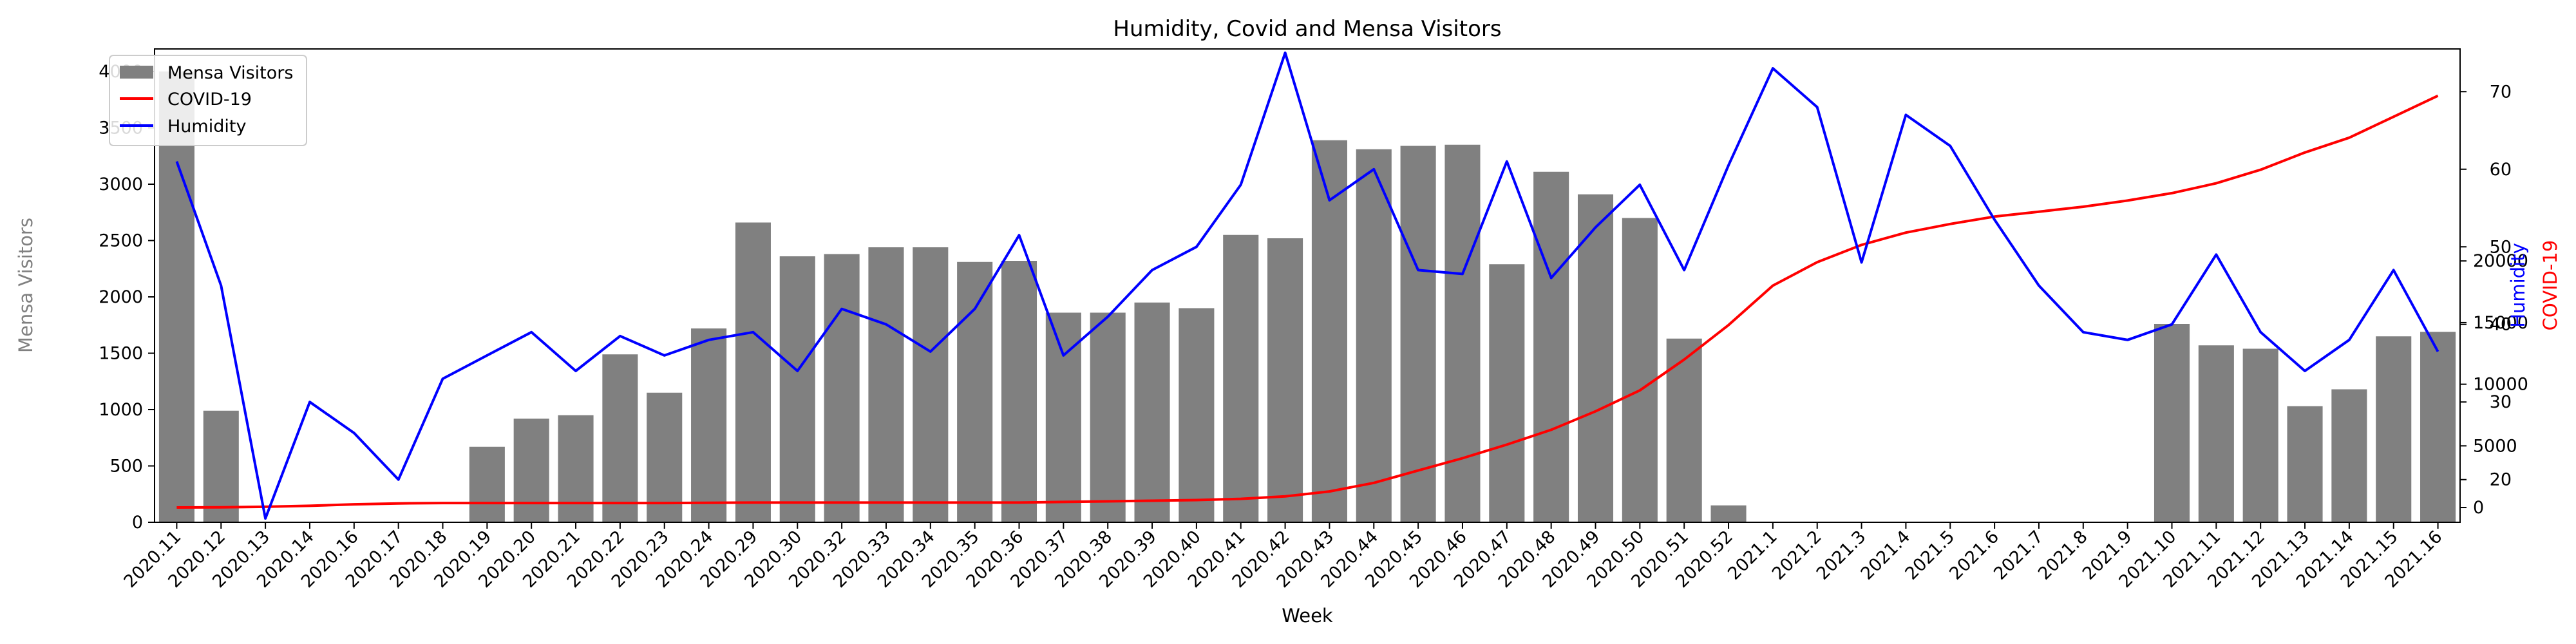 This screenshot has height=644, width=2576. What do you see at coordinates (121, 354) in the screenshot?
I see `left-tick-label: 1500` at bounding box center [121, 354].